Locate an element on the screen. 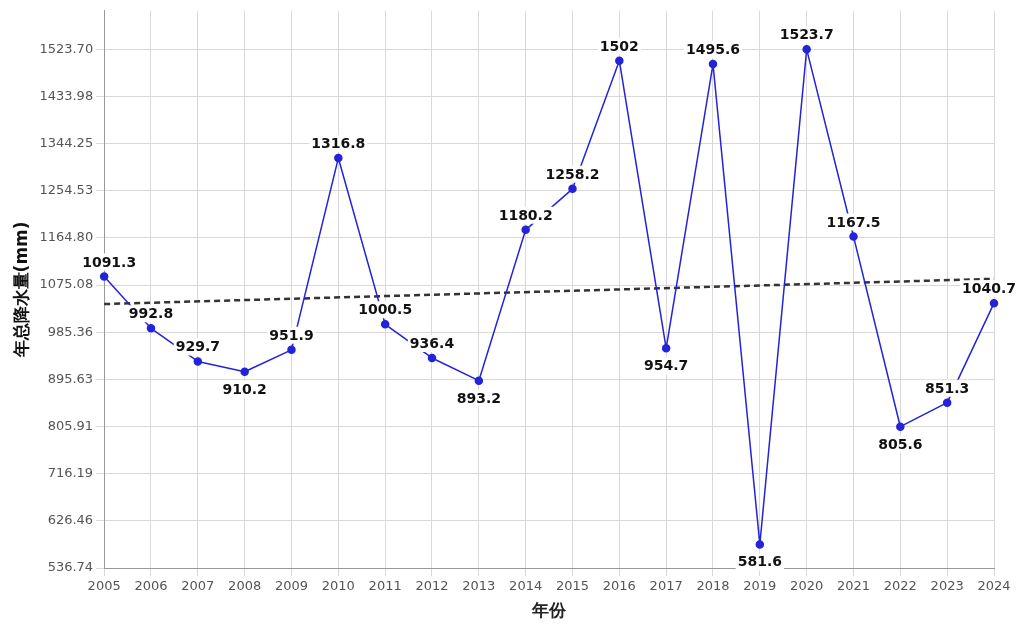 The image size is (1028, 630). x-tick-label: 2009 is located at coordinates (291, 586).